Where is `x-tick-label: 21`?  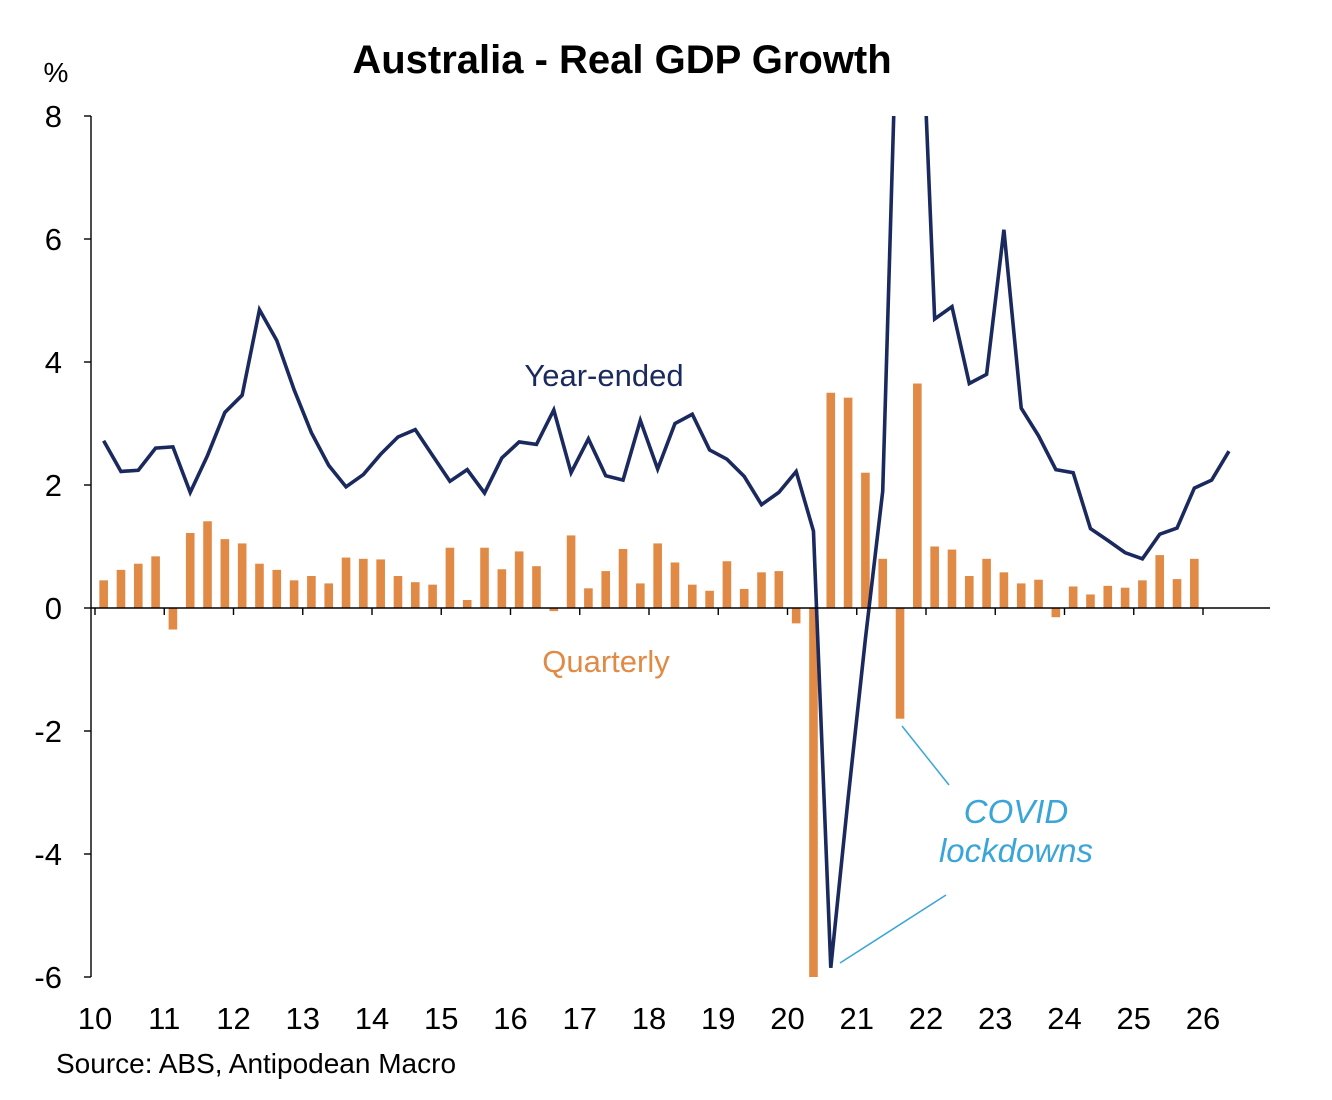 x-tick-label: 21 is located at coordinates (857, 1018).